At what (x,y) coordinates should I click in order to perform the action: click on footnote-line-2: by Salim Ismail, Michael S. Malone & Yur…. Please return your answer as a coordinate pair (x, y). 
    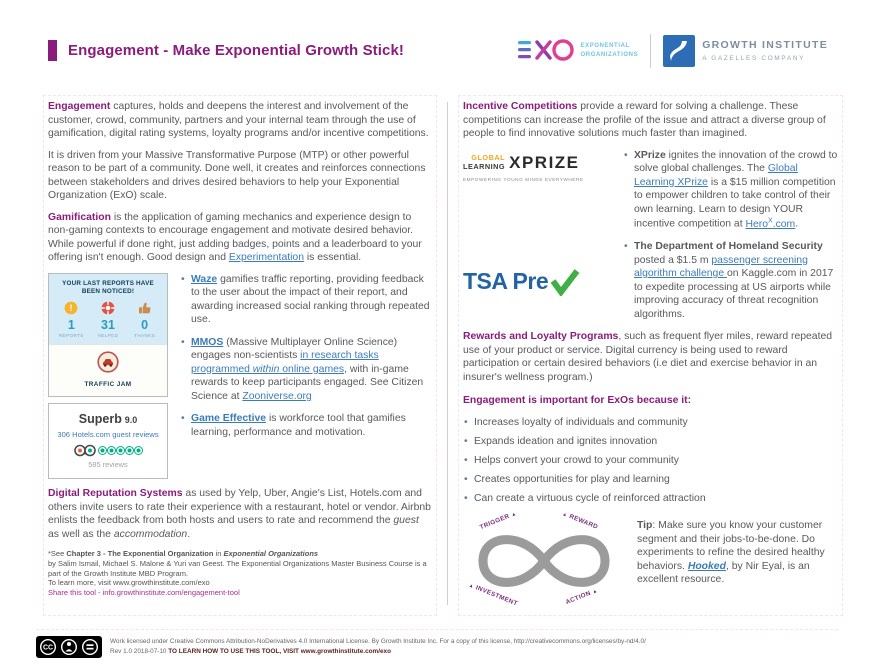
    Looking at the image, I should click on (237, 568).